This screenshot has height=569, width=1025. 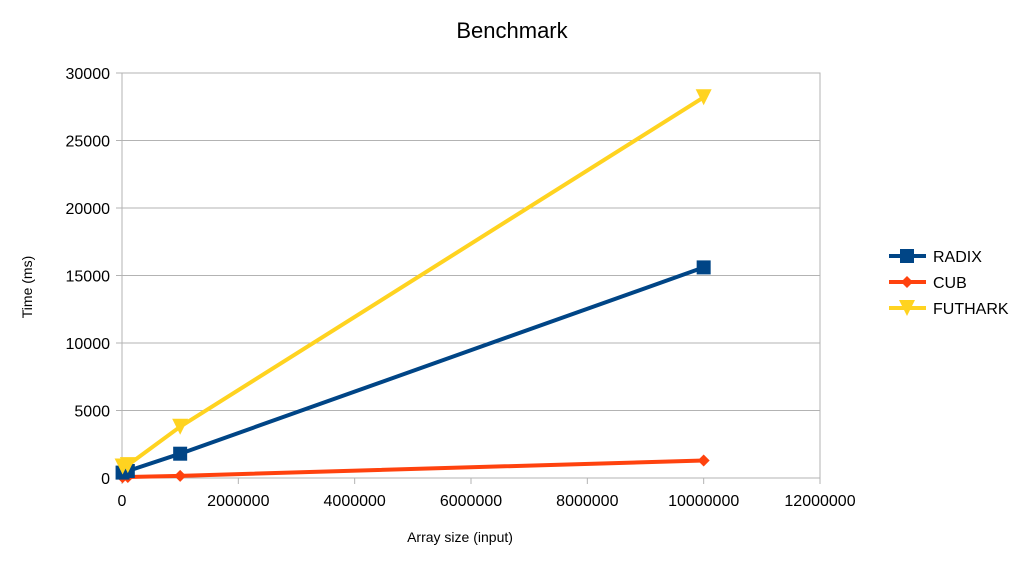 What do you see at coordinates (512, 30) in the screenshot?
I see `chart-title: Benchmark` at bounding box center [512, 30].